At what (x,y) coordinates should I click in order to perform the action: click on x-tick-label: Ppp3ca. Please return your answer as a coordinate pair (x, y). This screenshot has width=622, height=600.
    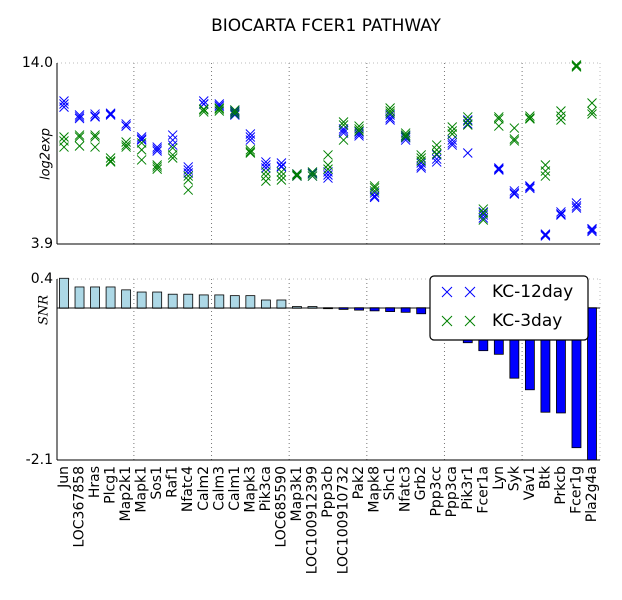
    Looking at the image, I should click on (452, 491).